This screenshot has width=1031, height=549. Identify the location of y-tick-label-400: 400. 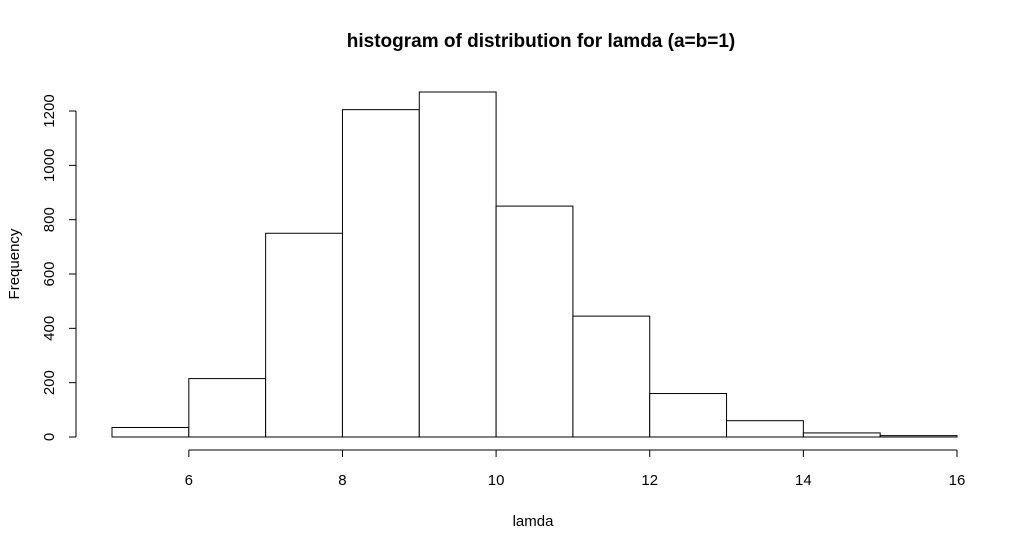
(49, 328).